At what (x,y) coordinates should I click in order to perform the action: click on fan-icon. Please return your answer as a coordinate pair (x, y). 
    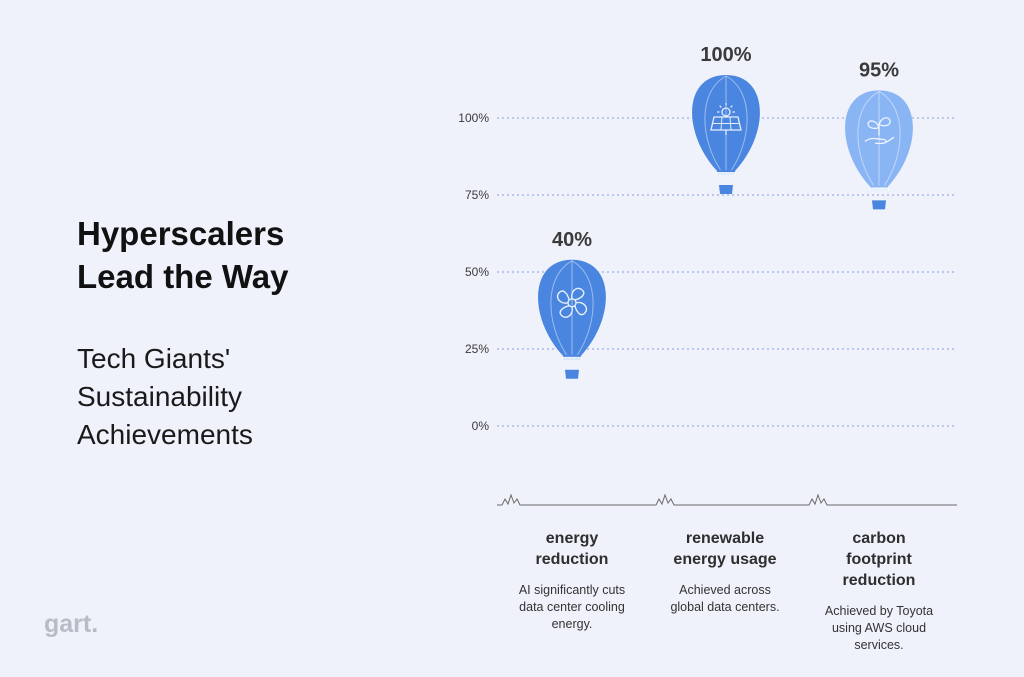
    Looking at the image, I should click on (572, 302).